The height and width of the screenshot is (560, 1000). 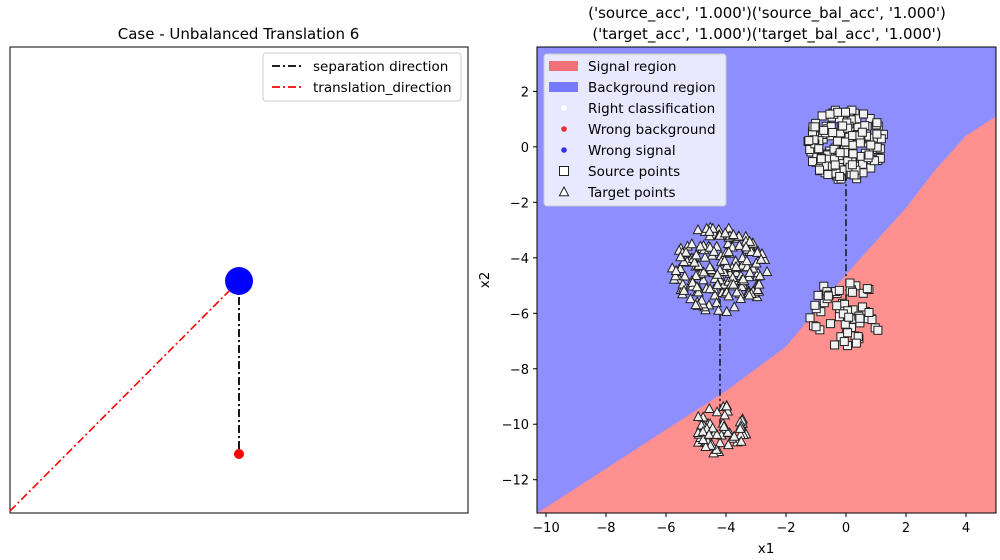 What do you see at coordinates (124, 396) in the screenshot?
I see `translation-direction-line` at bounding box center [124, 396].